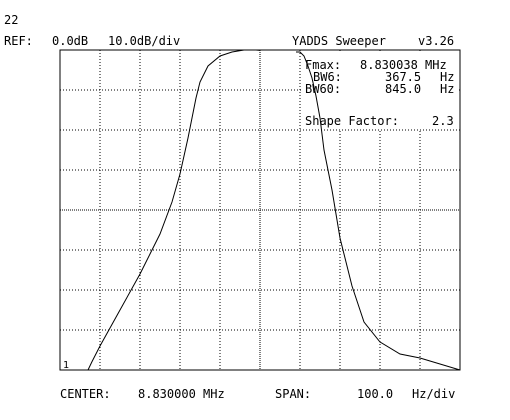 This screenshot has width=510, height=420. I want to click on readout-panel, so click(380, 90).